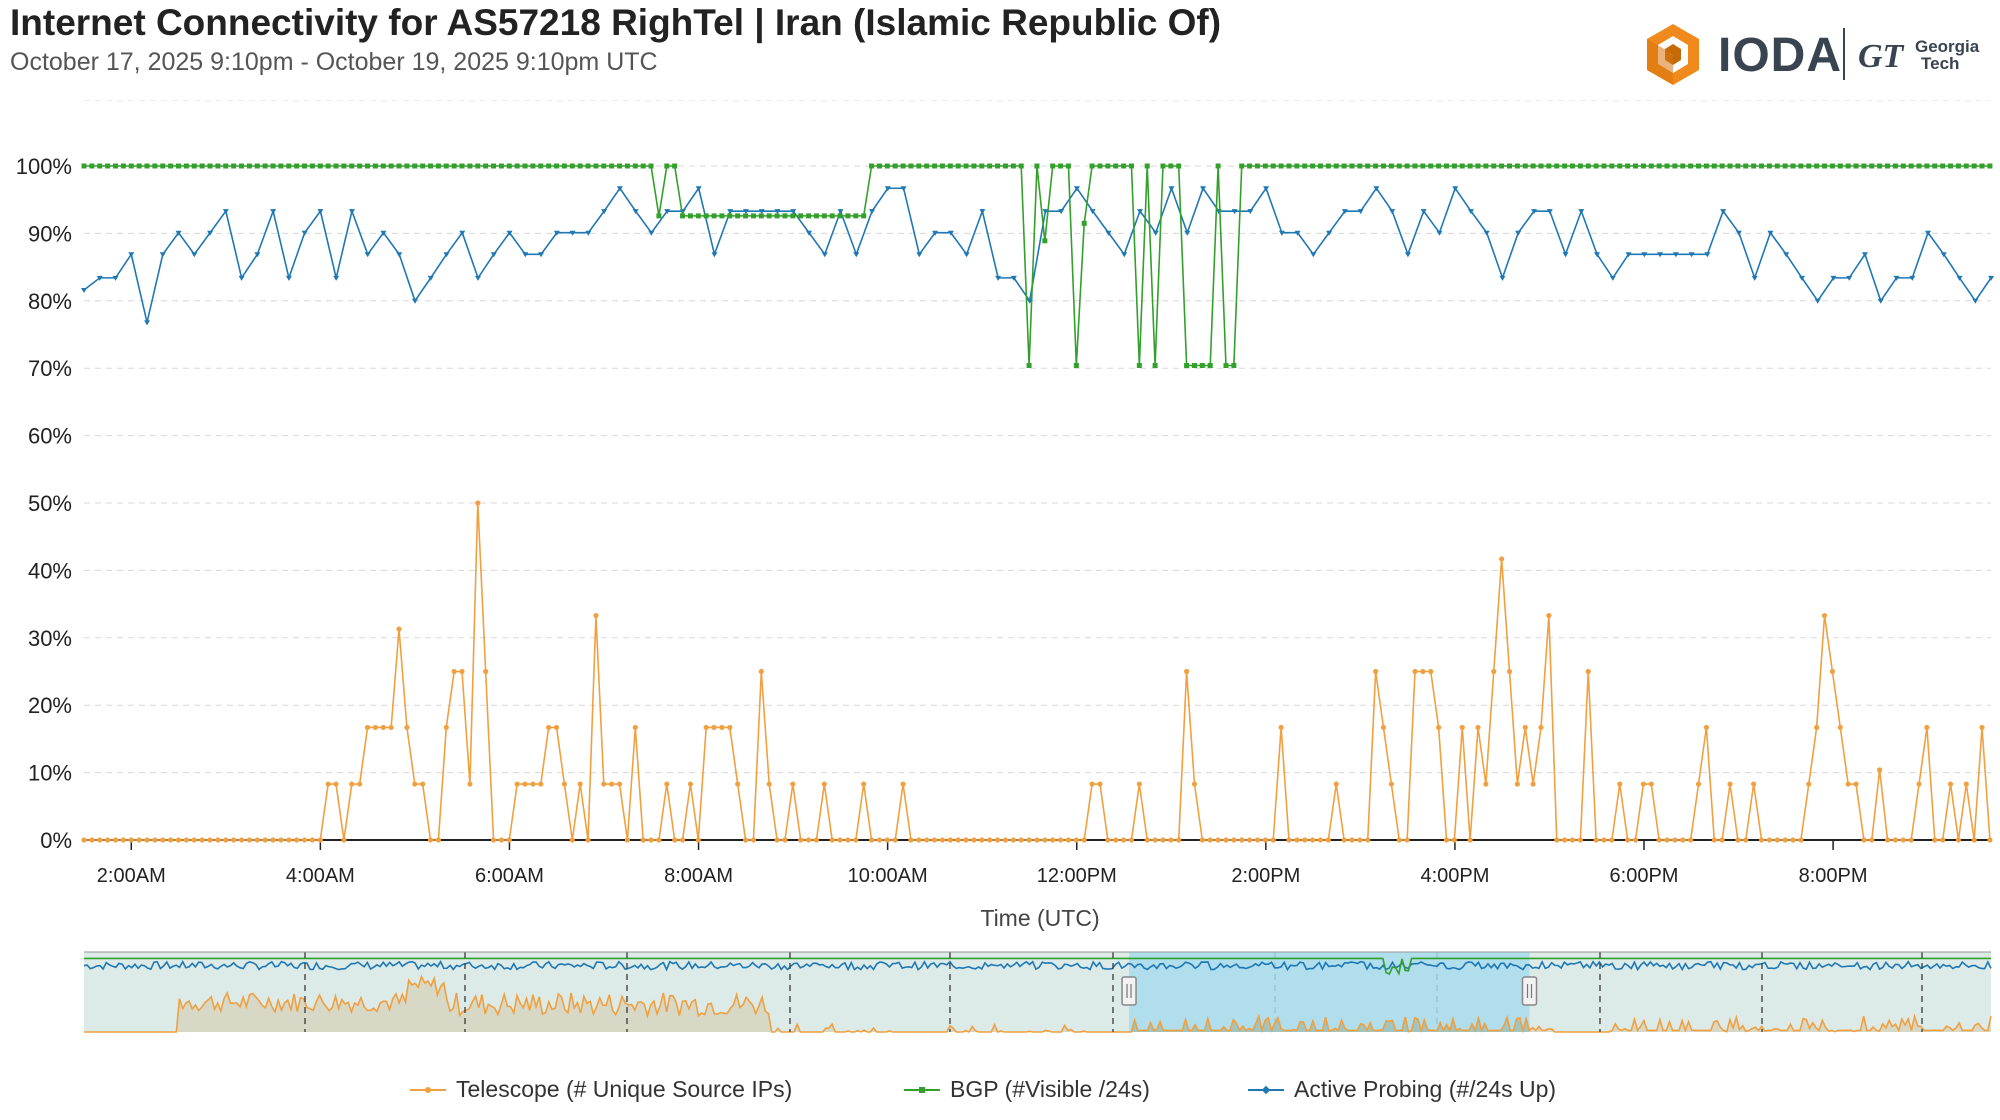  I want to click on legend-item-bgp: BGP (#Visible /24s), so click(1027, 1089).